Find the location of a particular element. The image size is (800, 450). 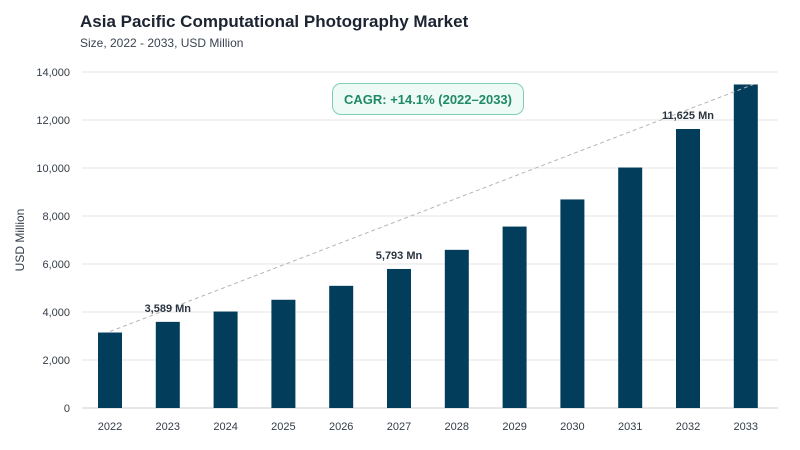

x-tick-label: 2032 is located at coordinates (688, 427).